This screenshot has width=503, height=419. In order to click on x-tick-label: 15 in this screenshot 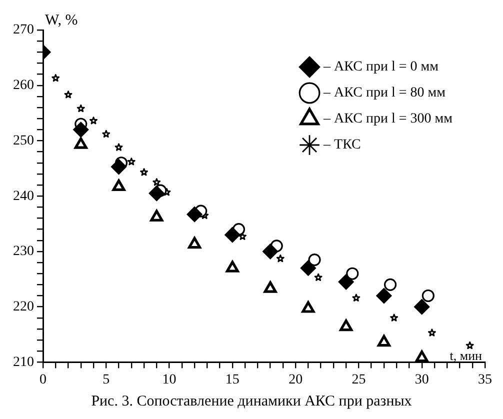, I will do `click(232, 380)`.